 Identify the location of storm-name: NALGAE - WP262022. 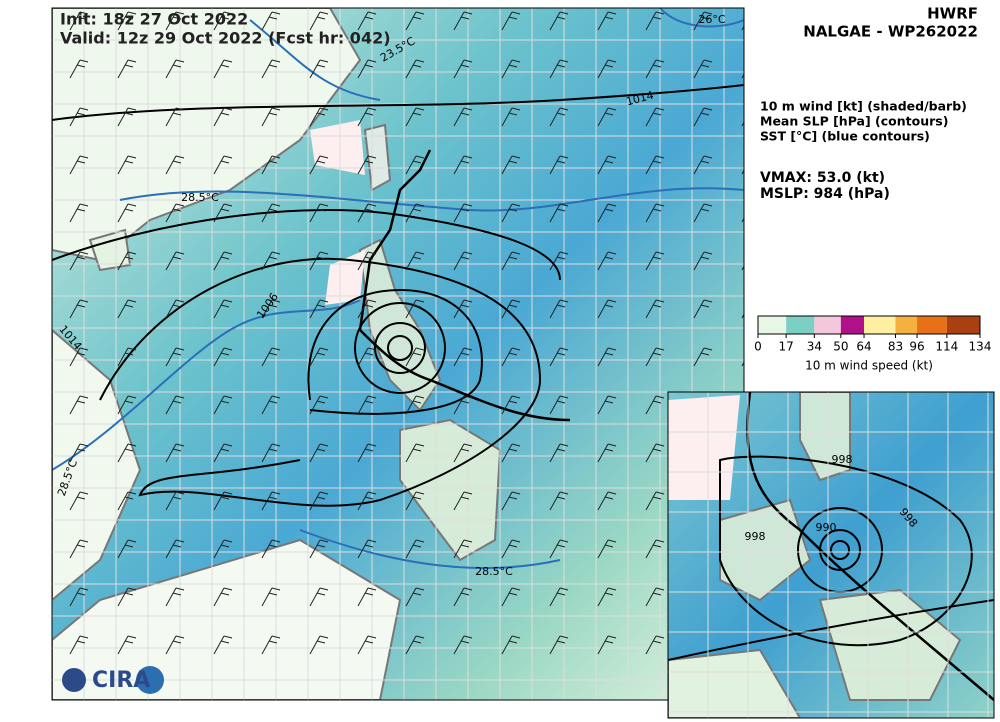
(890, 32).